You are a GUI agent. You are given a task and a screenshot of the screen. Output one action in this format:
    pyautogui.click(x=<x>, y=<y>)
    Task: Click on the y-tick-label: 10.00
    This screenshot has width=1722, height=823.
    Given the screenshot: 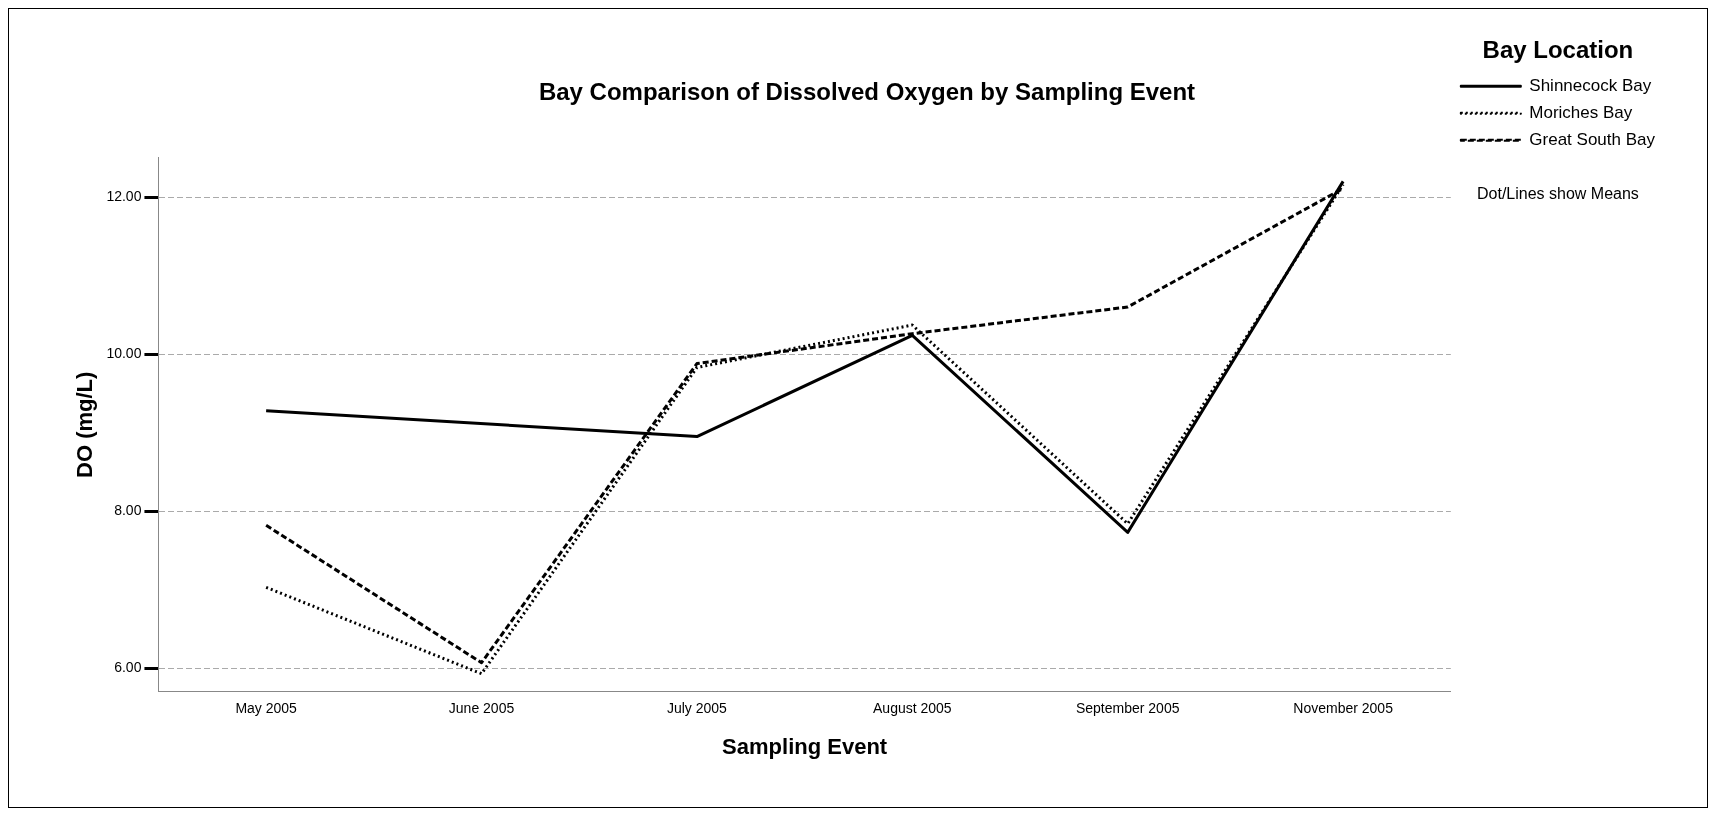 What is the action you would take?
    pyautogui.click(x=124, y=352)
    